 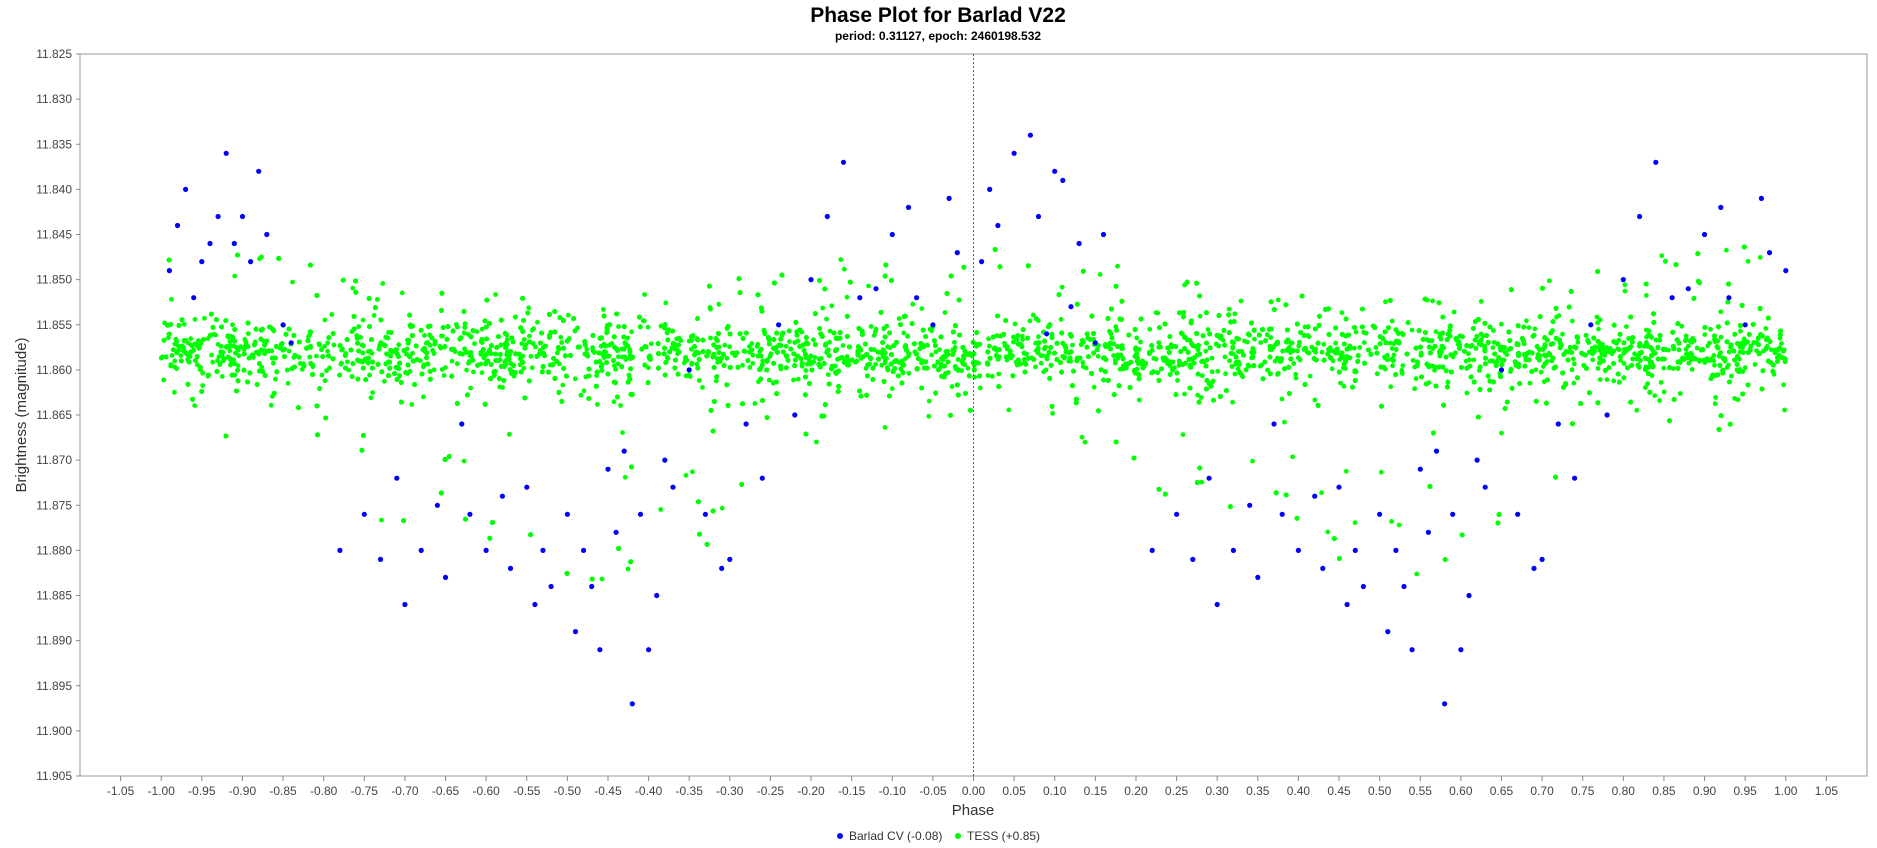 I want to click on chart-title: Phase Plot for Barlad V22, so click(x=938, y=15).